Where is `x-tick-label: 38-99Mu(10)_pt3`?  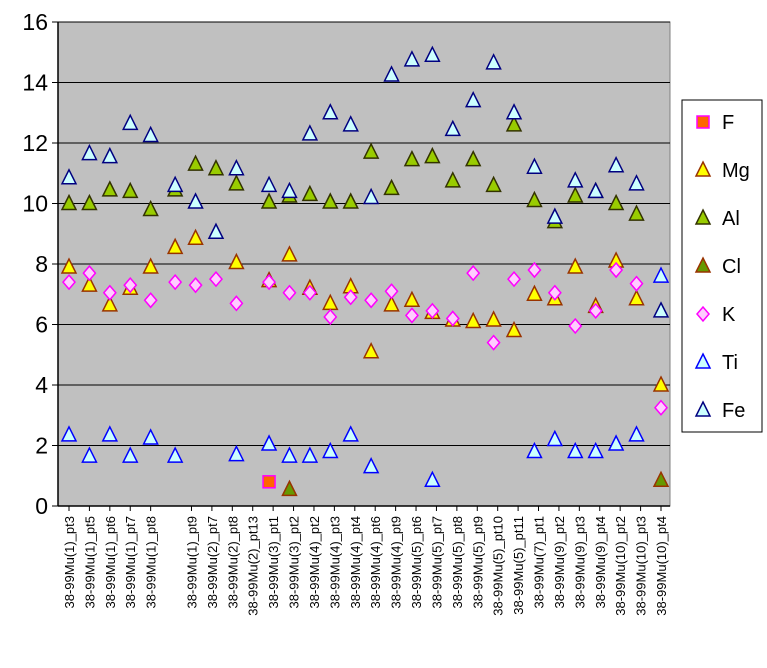
x-tick-label: 38-99Mu(10)_pt3 is located at coordinates (641, 566).